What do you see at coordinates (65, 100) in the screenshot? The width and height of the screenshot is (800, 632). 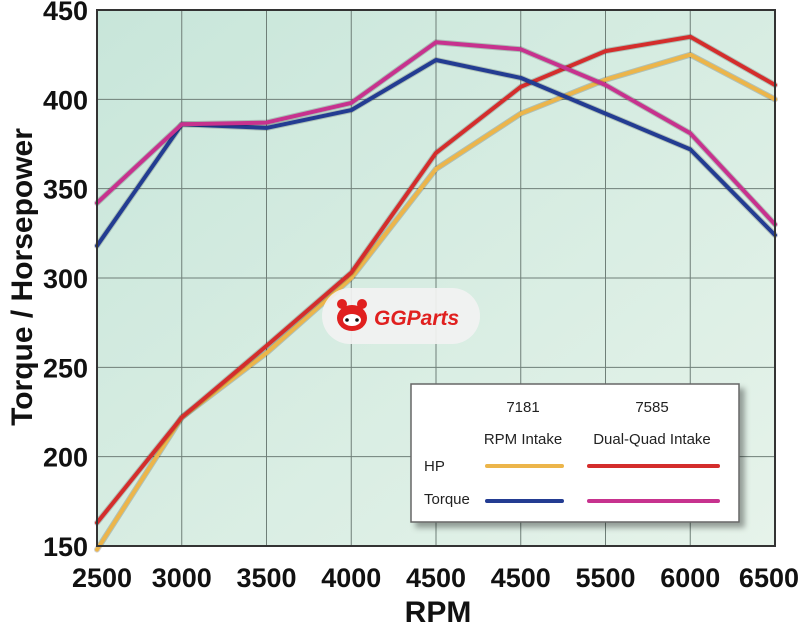 I see `y-tick-label: 400` at bounding box center [65, 100].